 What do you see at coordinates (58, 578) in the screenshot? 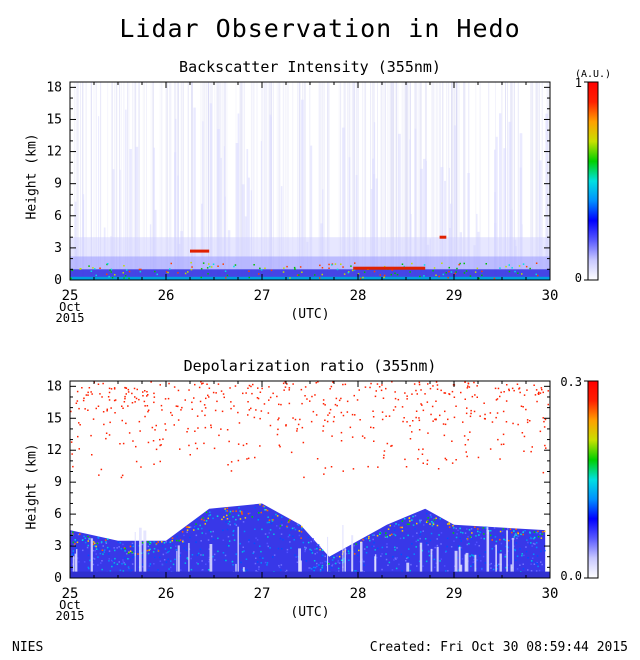
I see `y-tick-label: 0` at bounding box center [58, 578].